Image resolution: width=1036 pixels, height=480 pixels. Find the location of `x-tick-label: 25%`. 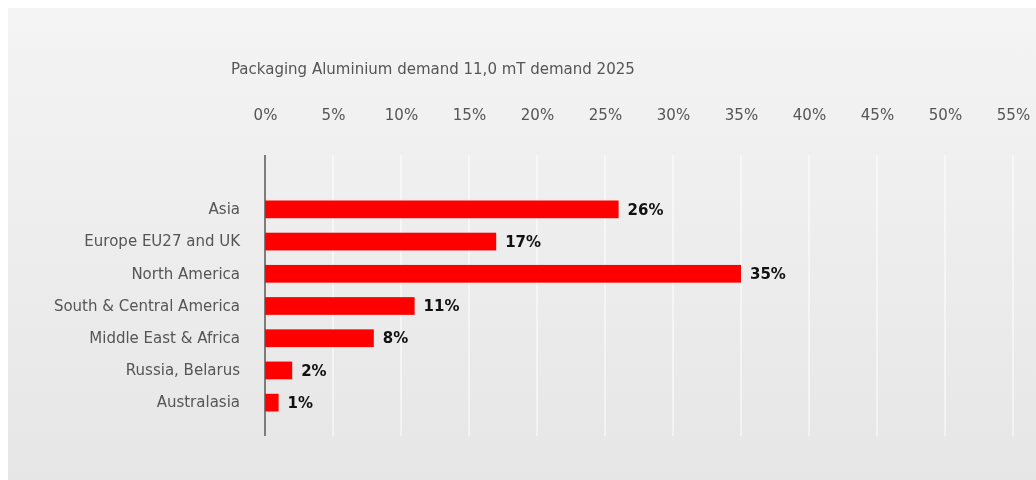

x-tick-label: 25% is located at coordinates (605, 115).